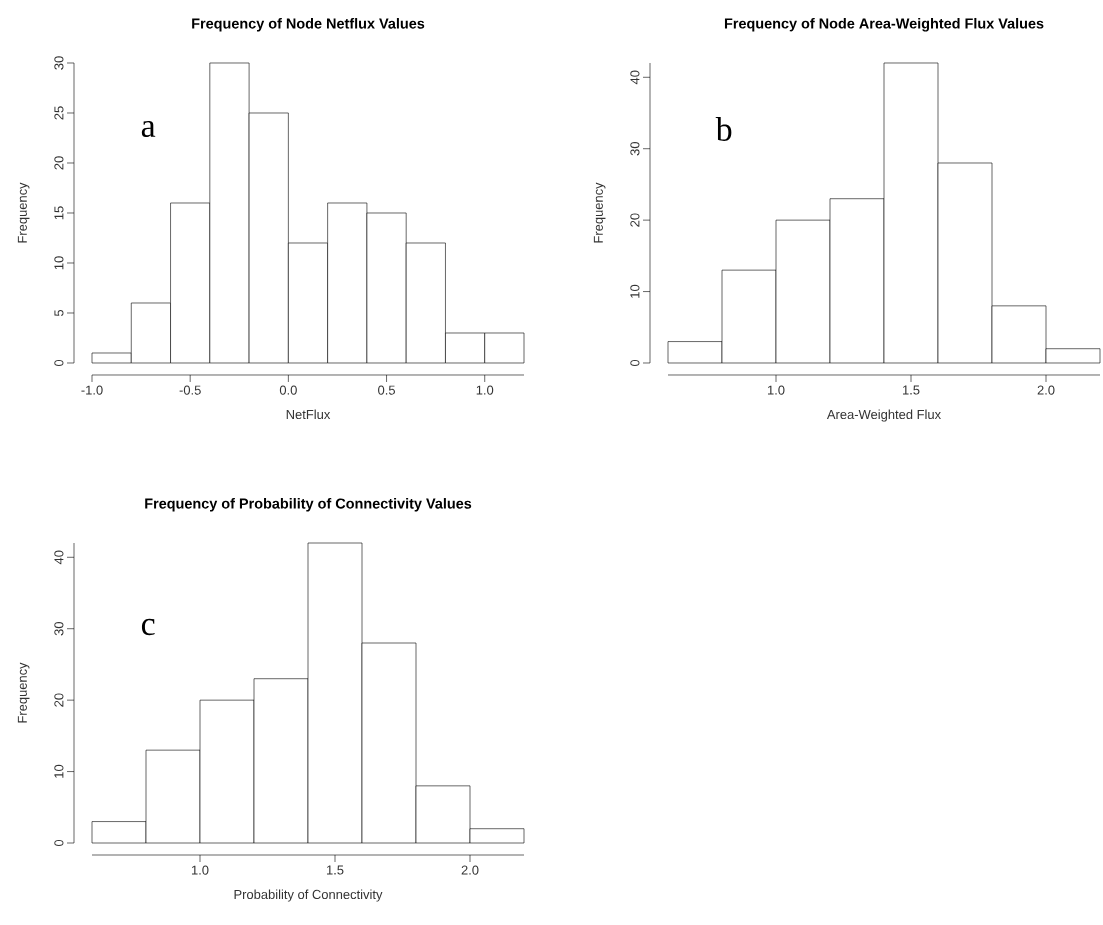  I want to click on y-tick-label: 25, so click(59, 113).